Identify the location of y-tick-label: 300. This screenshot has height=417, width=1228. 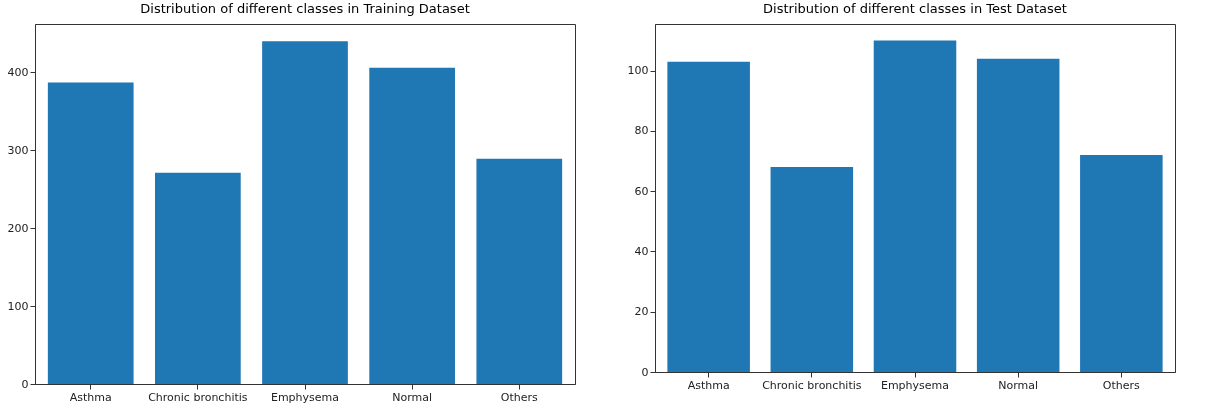
(18, 150).